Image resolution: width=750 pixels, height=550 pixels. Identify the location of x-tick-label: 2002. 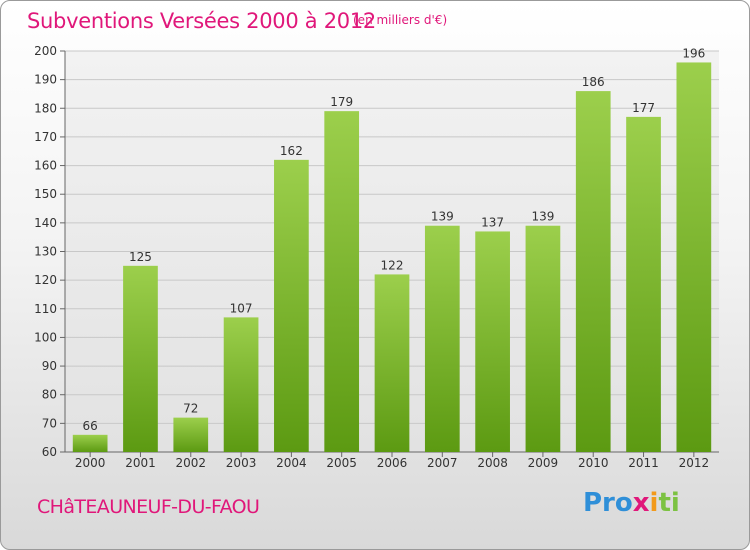
(190, 463).